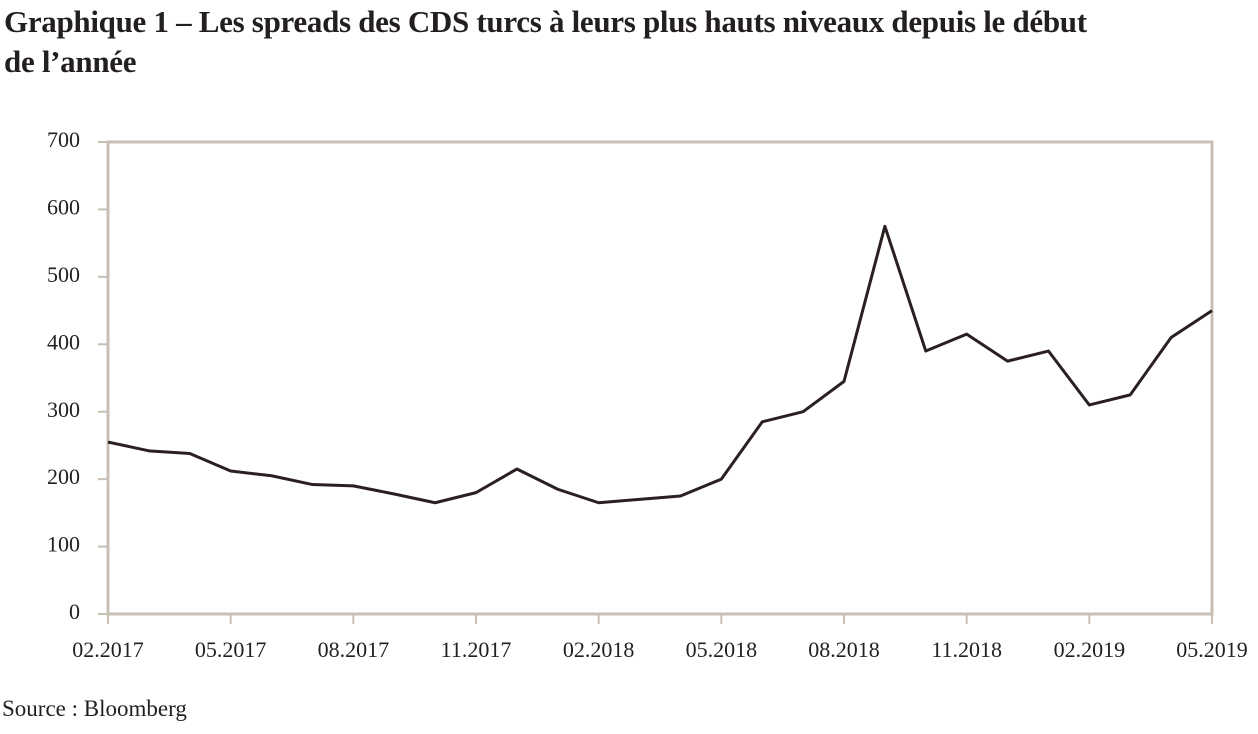 The image size is (1258, 734). Describe the element at coordinates (63, 274) in the screenshot. I see `y-tick-label: 500` at that location.